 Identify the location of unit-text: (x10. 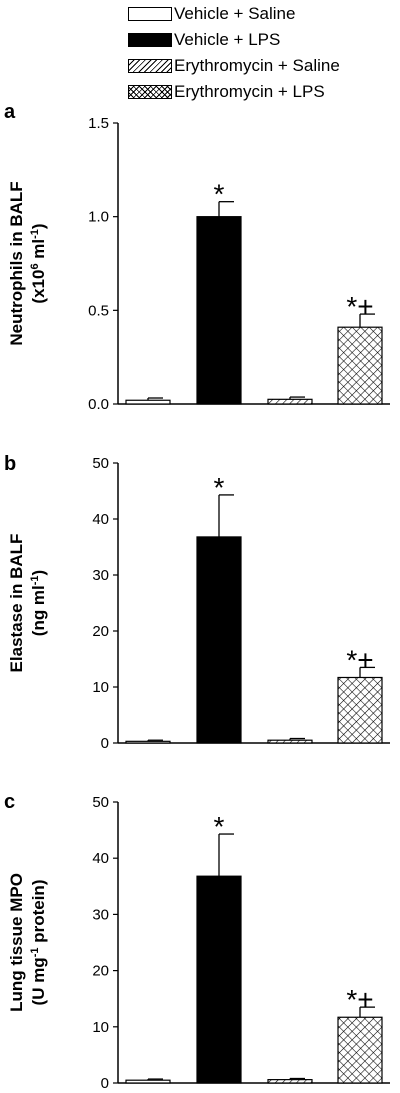
(38, 287).